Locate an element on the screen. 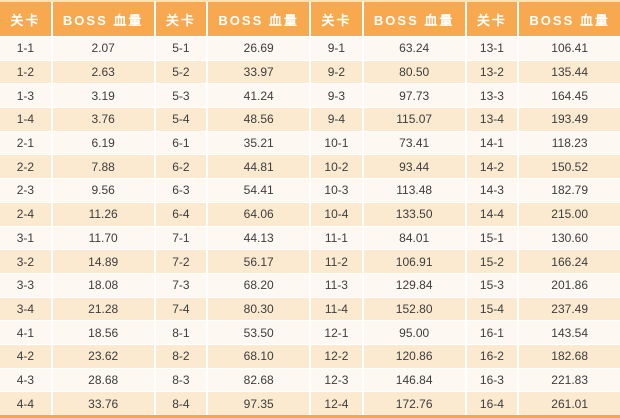 Image resolution: width=620 pixels, height=418 pixels. level-cell: 11-3 is located at coordinates (336, 285).